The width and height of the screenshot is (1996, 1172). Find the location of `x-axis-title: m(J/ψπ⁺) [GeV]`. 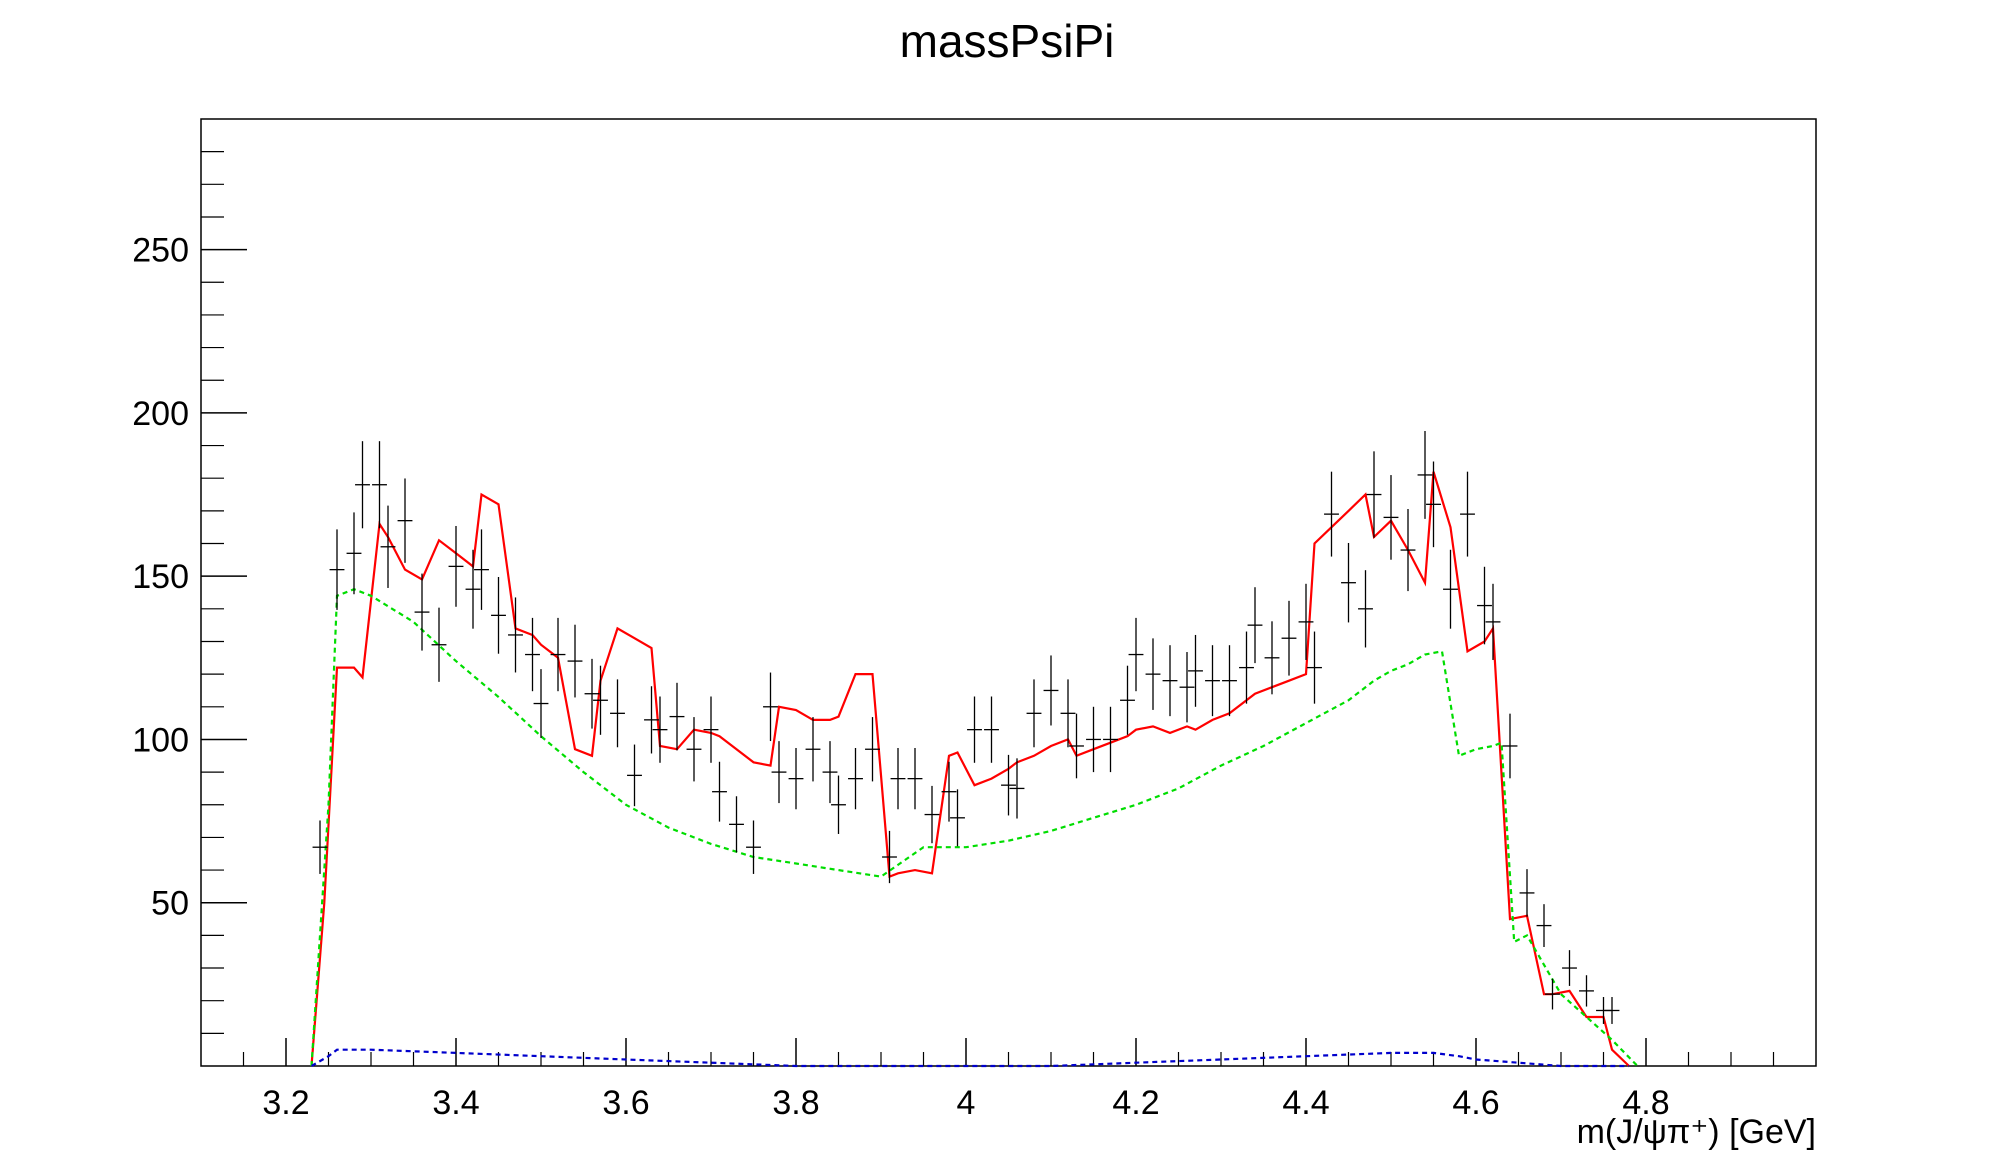

x-axis-title: m(J/ψπ⁺) [GeV] is located at coordinates (1696, 1132).